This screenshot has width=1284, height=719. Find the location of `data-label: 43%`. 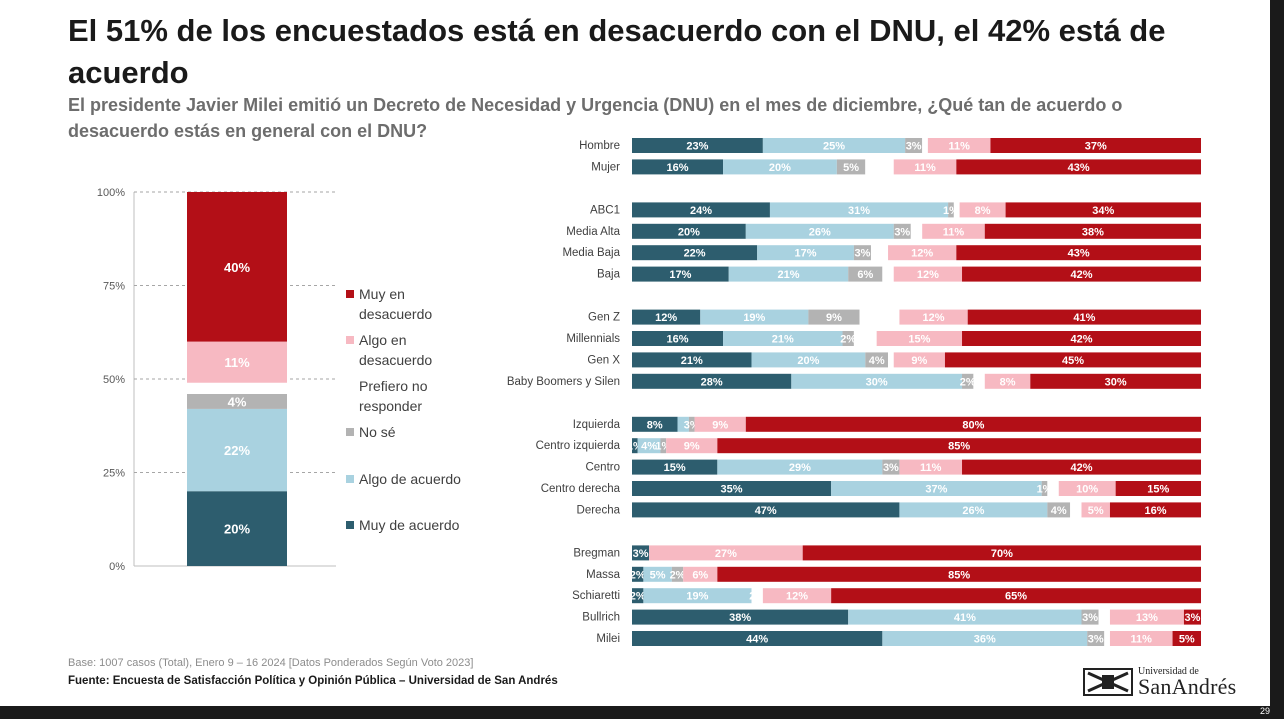

data-label: 43% is located at coordinates (1079, 254).